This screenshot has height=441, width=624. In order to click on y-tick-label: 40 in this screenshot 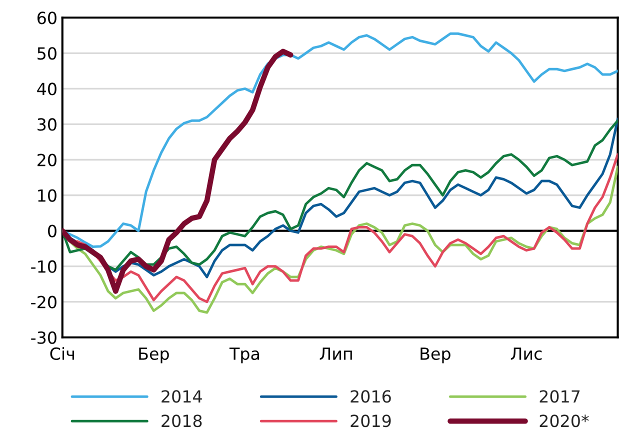, I will do `click(46, 89)`.